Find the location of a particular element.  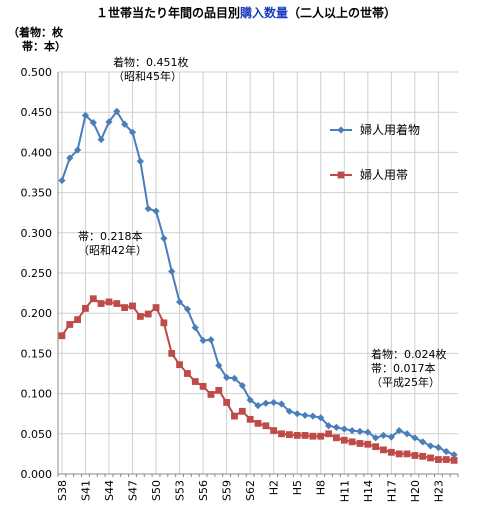

chart-title-part1: １世帯当たり年間の品目別 is located at coordinates (168, 12).